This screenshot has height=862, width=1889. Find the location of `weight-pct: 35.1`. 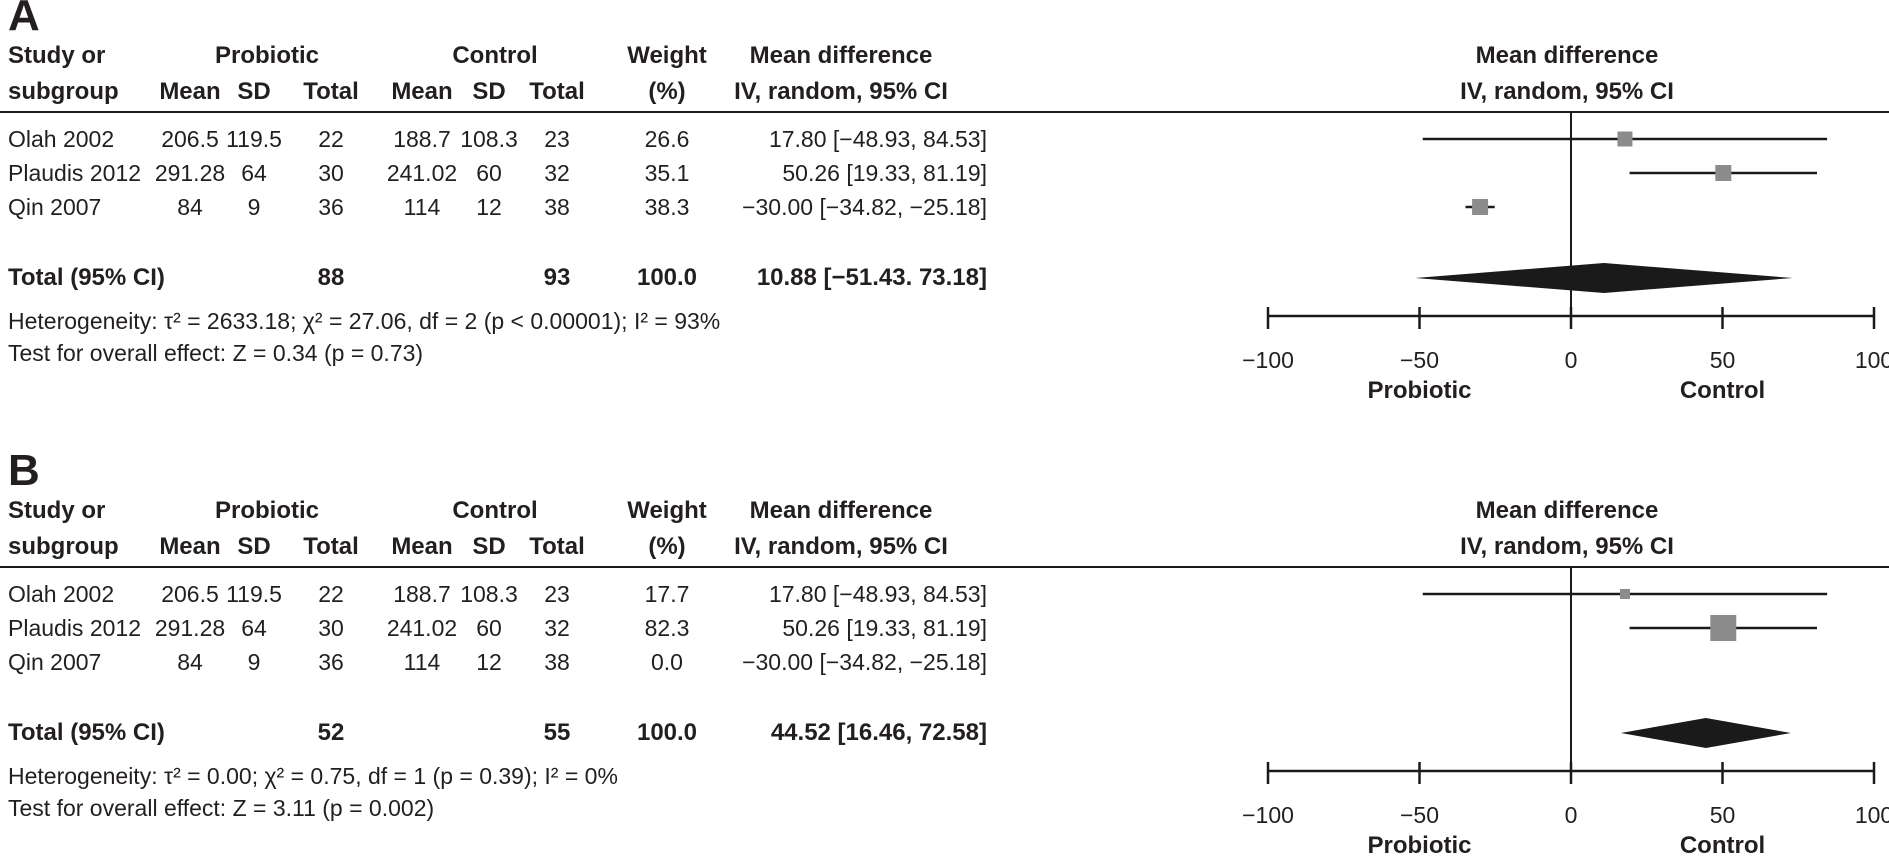

weight-pct: 35.1 is located at coordinates (667, 173).